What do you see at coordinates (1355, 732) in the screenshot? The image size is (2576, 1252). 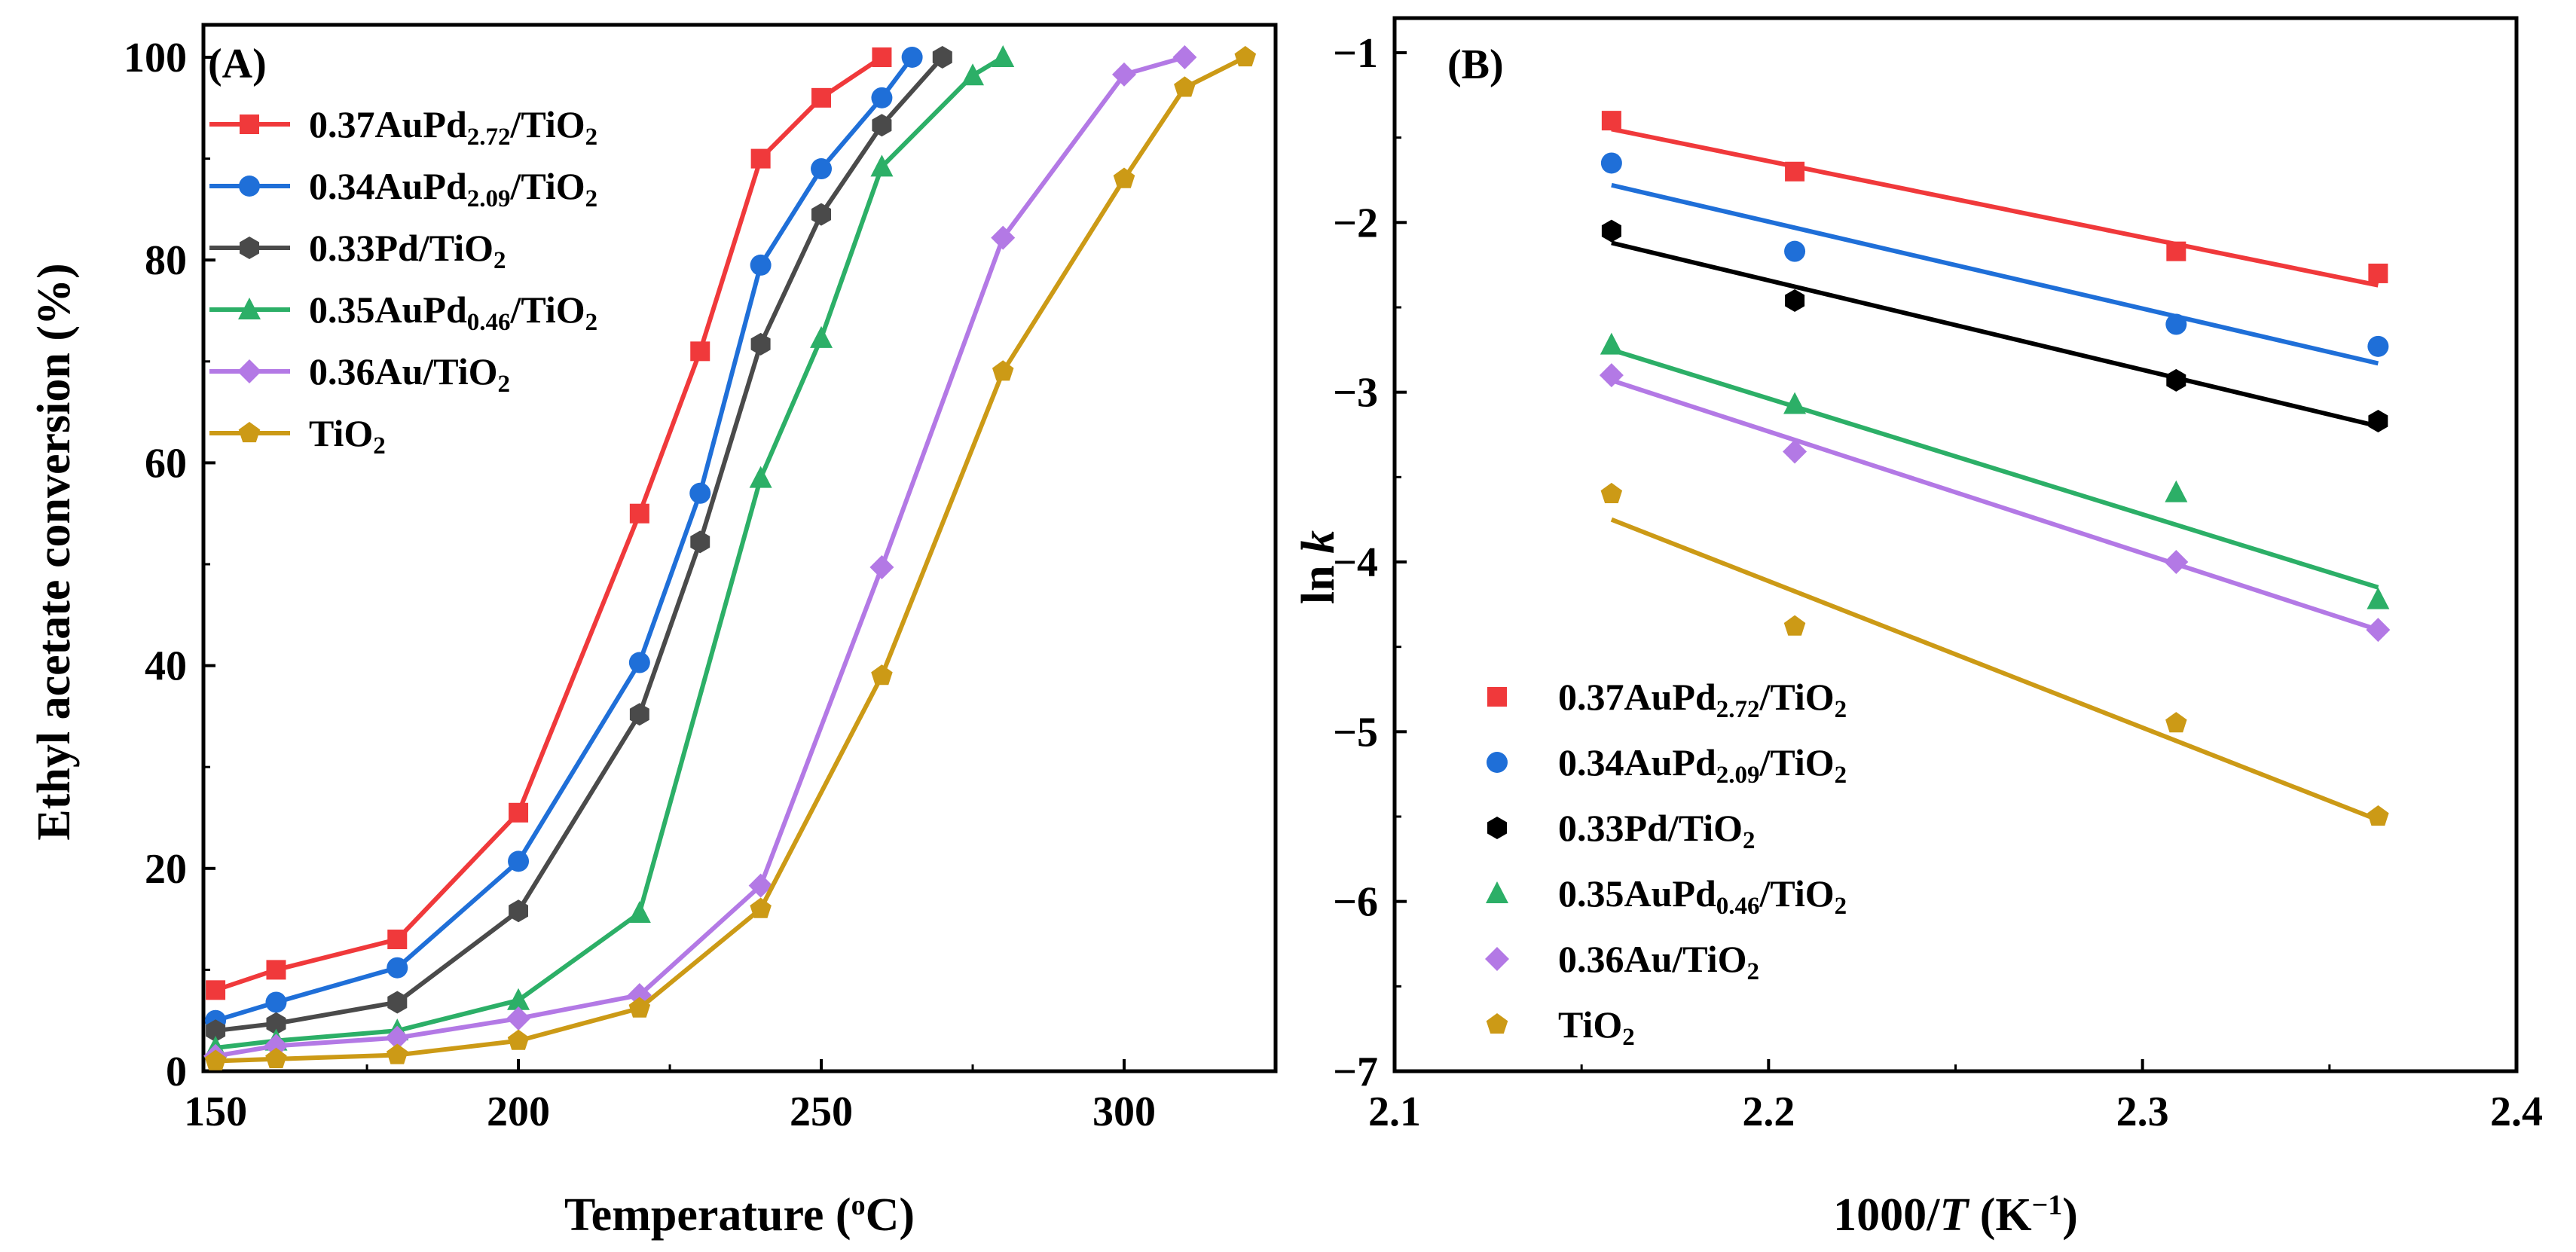 I see `y-tick-label: −5` at bounding box center [1355, 732].